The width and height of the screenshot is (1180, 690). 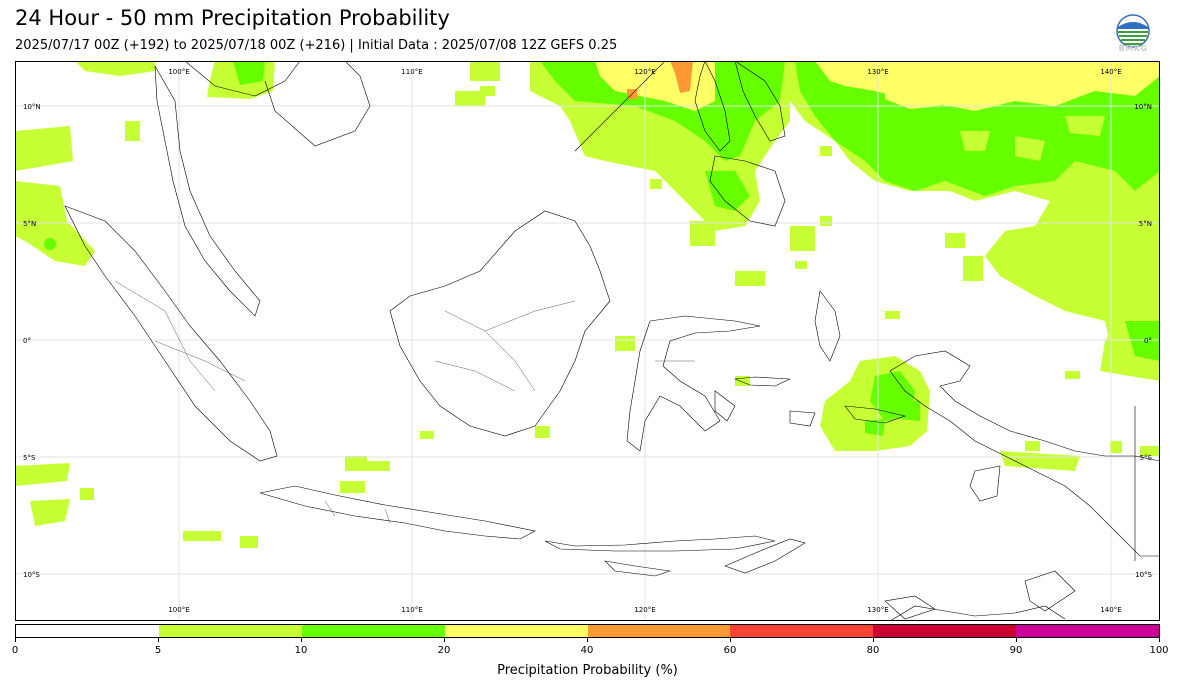 I want to click on colorbar-tick-label: 20, so click(x=444, y=650).